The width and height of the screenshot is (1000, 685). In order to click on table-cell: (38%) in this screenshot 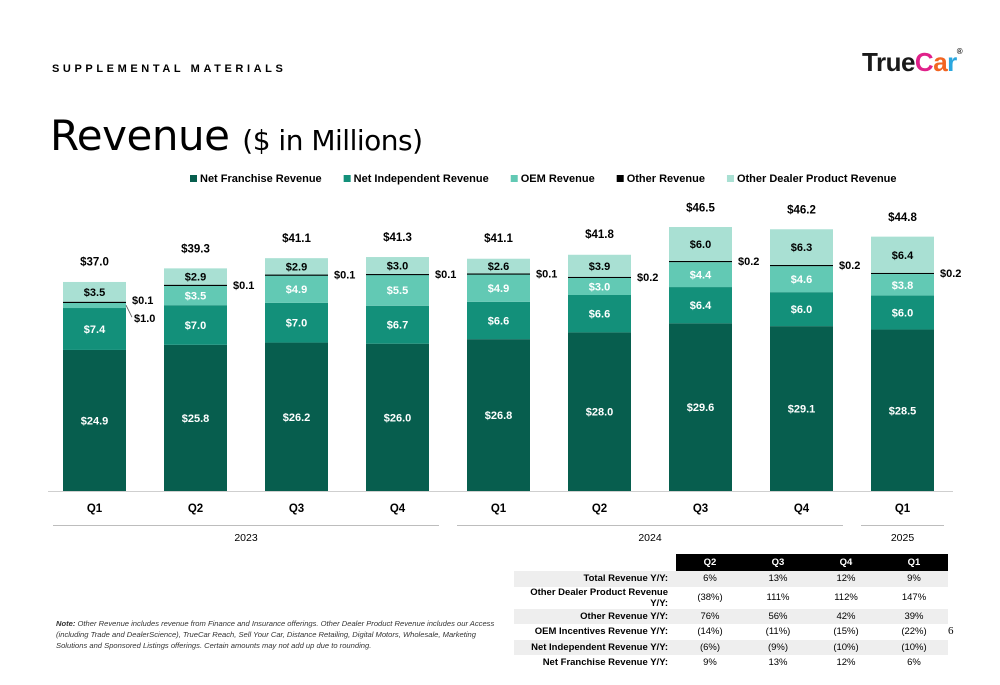, I will do `click(710, 597)`.